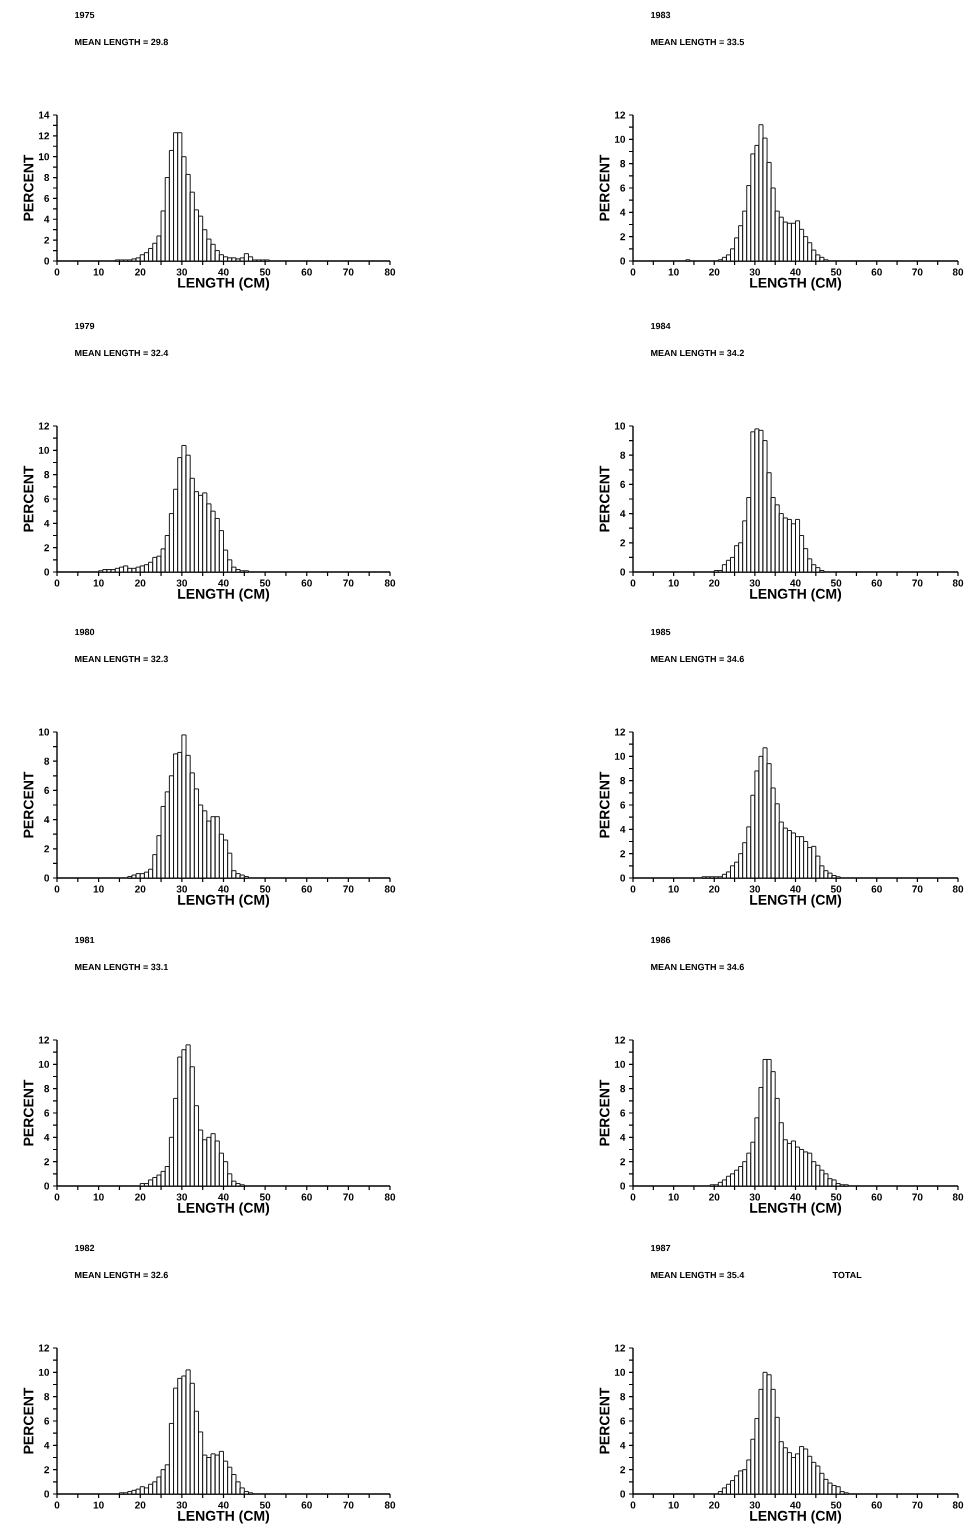 The width and height of the screenshot is (970, 1528). Describe the element at coordinates (85, 15) in the screenshot. I see `chart-title: 1975` at that location.